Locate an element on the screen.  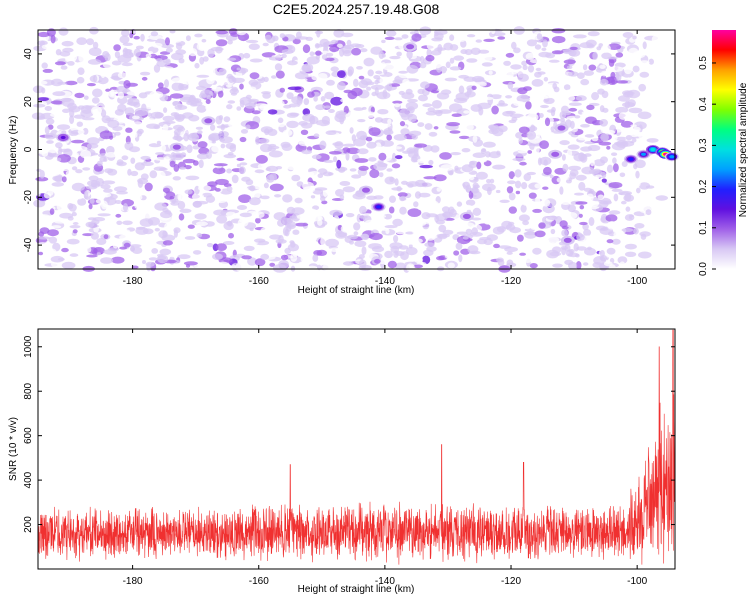
heatmap-y-axis-label: Frequency (Hz) is located at coordinates (13, 150).